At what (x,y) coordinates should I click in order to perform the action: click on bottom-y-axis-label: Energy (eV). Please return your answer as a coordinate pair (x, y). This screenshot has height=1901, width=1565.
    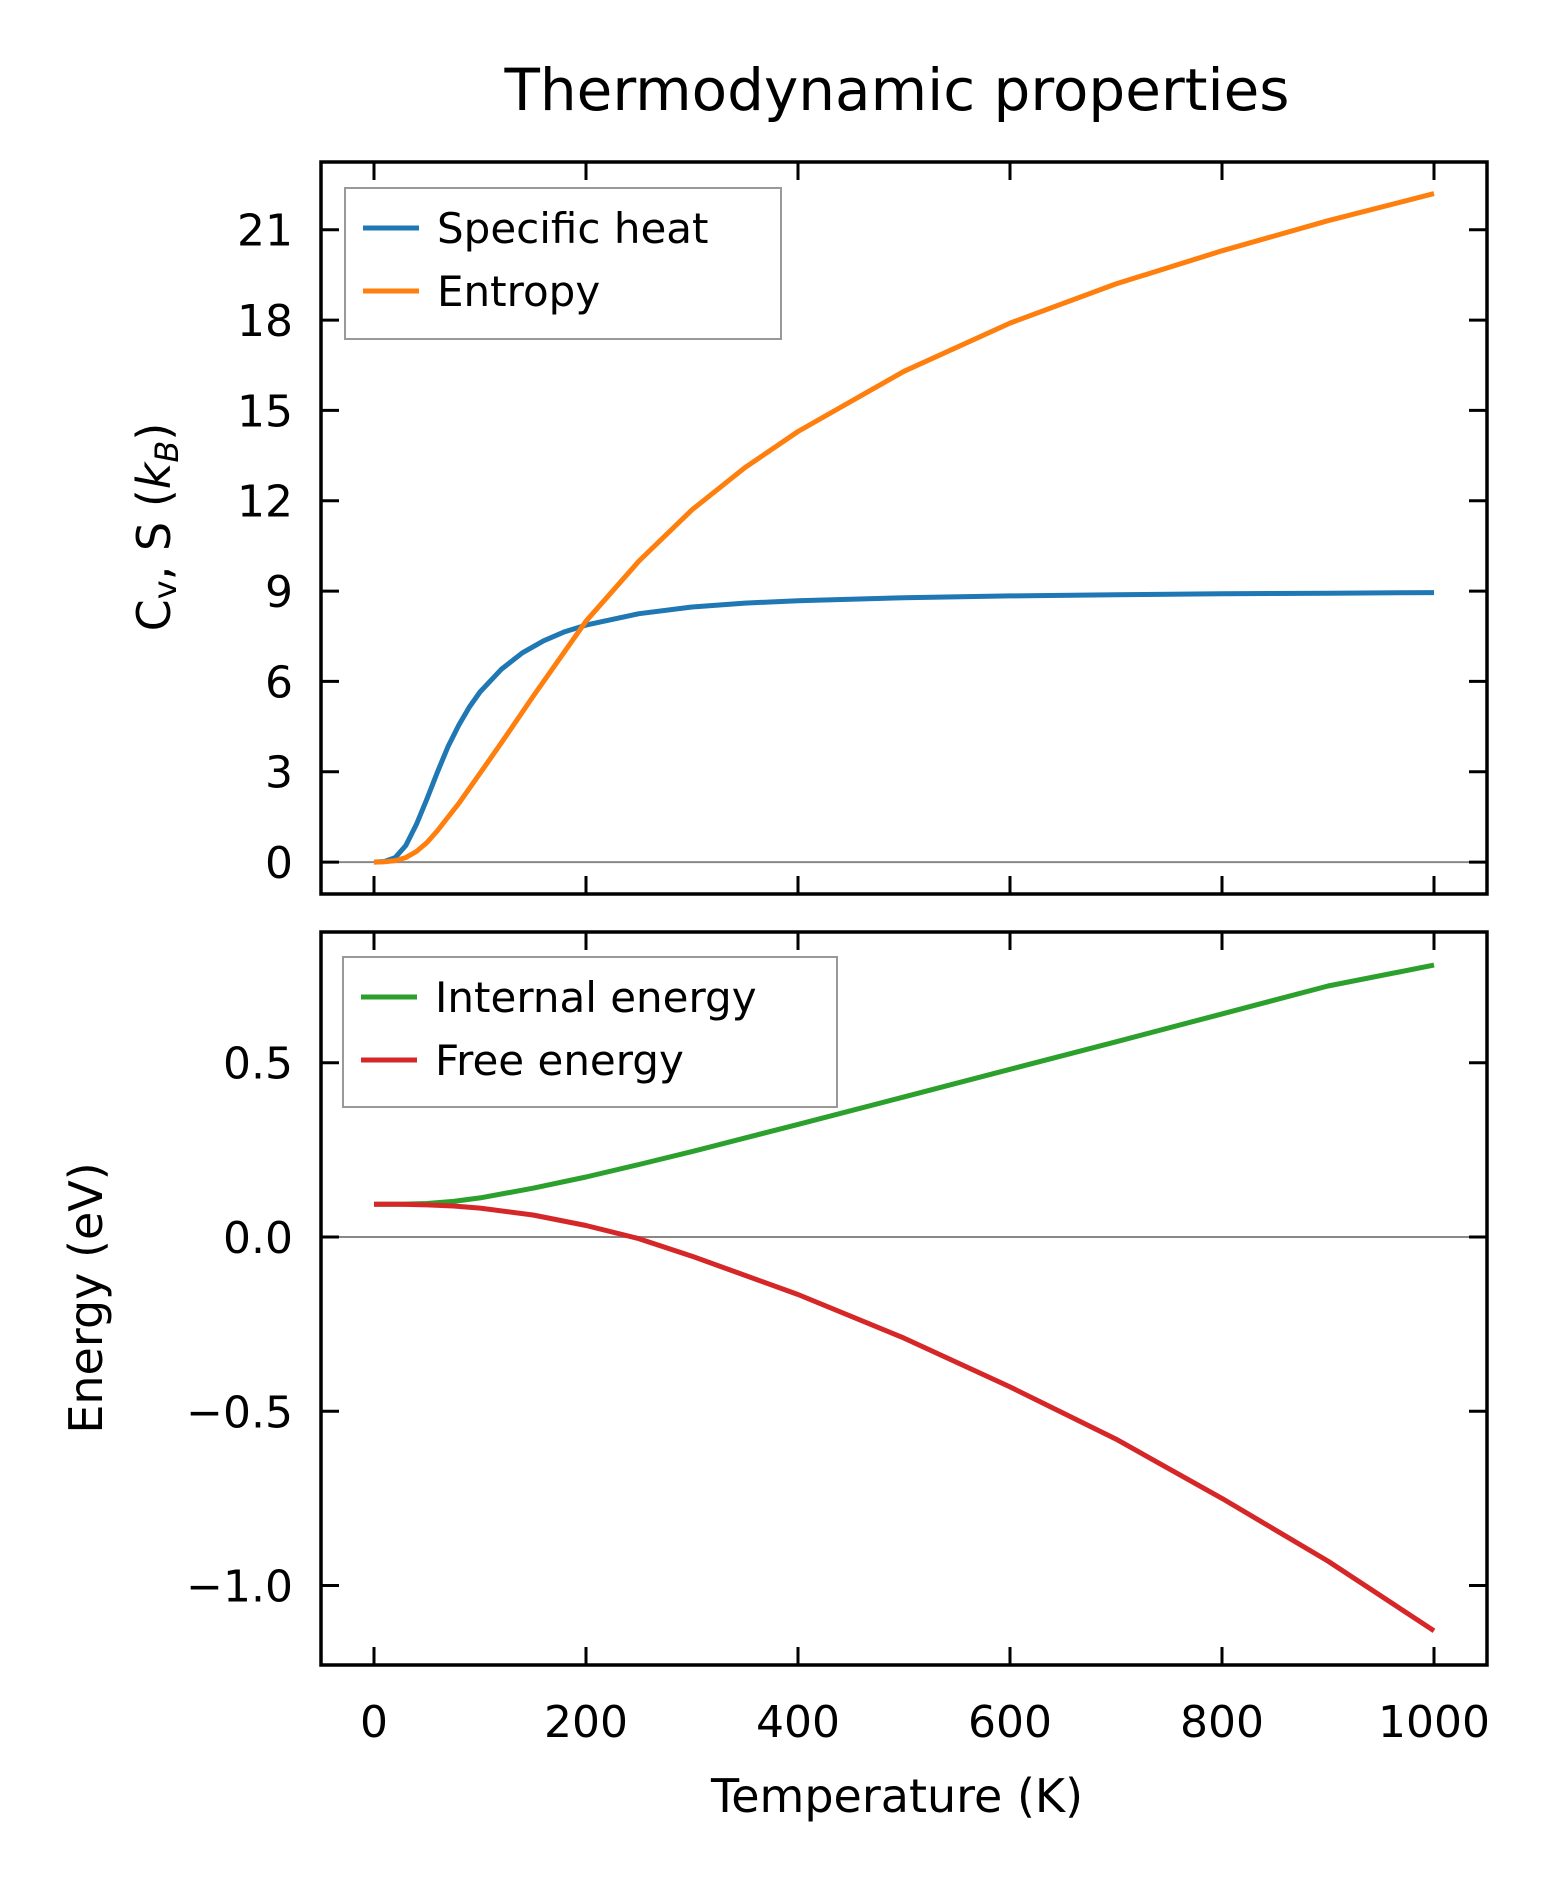
    Looking at the image, I should click on (86, 1297).